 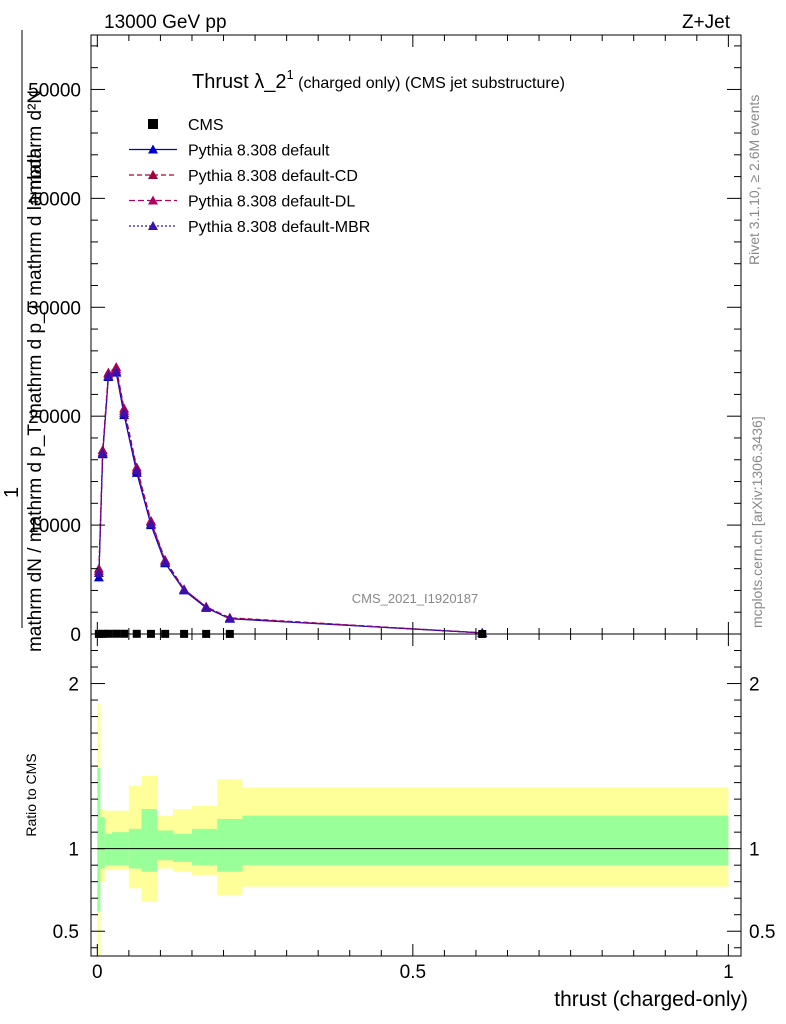 I want to click on header-left: 13000 GeV pp, so click(x=165, y=22).